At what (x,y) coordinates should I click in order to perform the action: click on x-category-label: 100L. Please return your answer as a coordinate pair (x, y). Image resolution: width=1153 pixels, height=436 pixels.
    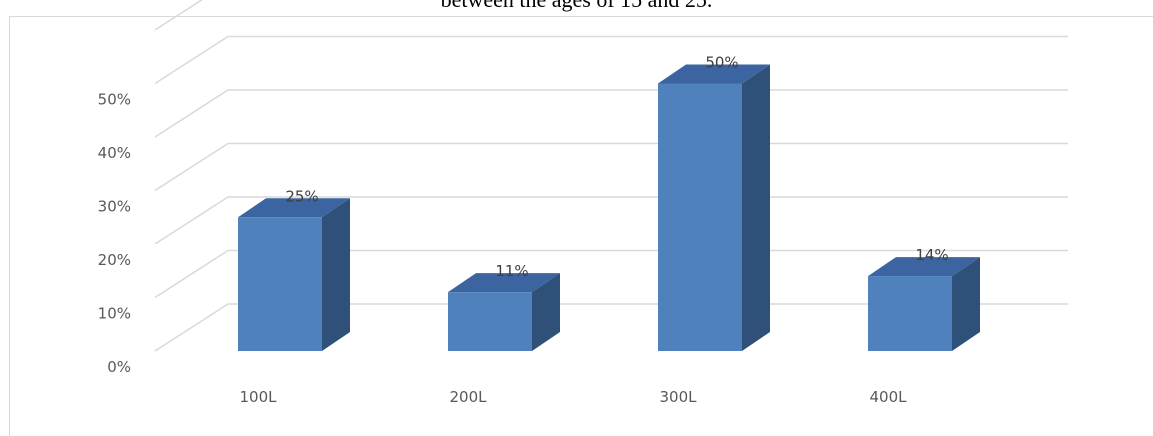
    Looking at the image, I should click on (259, 397).